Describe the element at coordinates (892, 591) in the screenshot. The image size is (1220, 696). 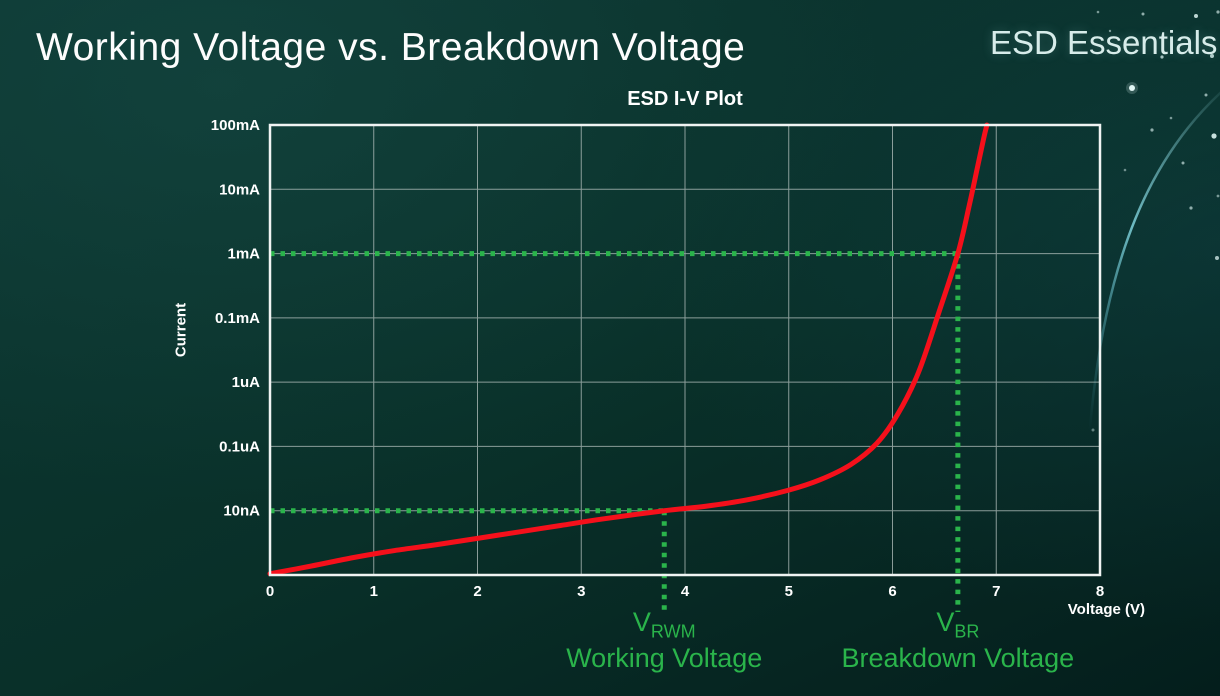
I see `svg-text: 6` at that location.